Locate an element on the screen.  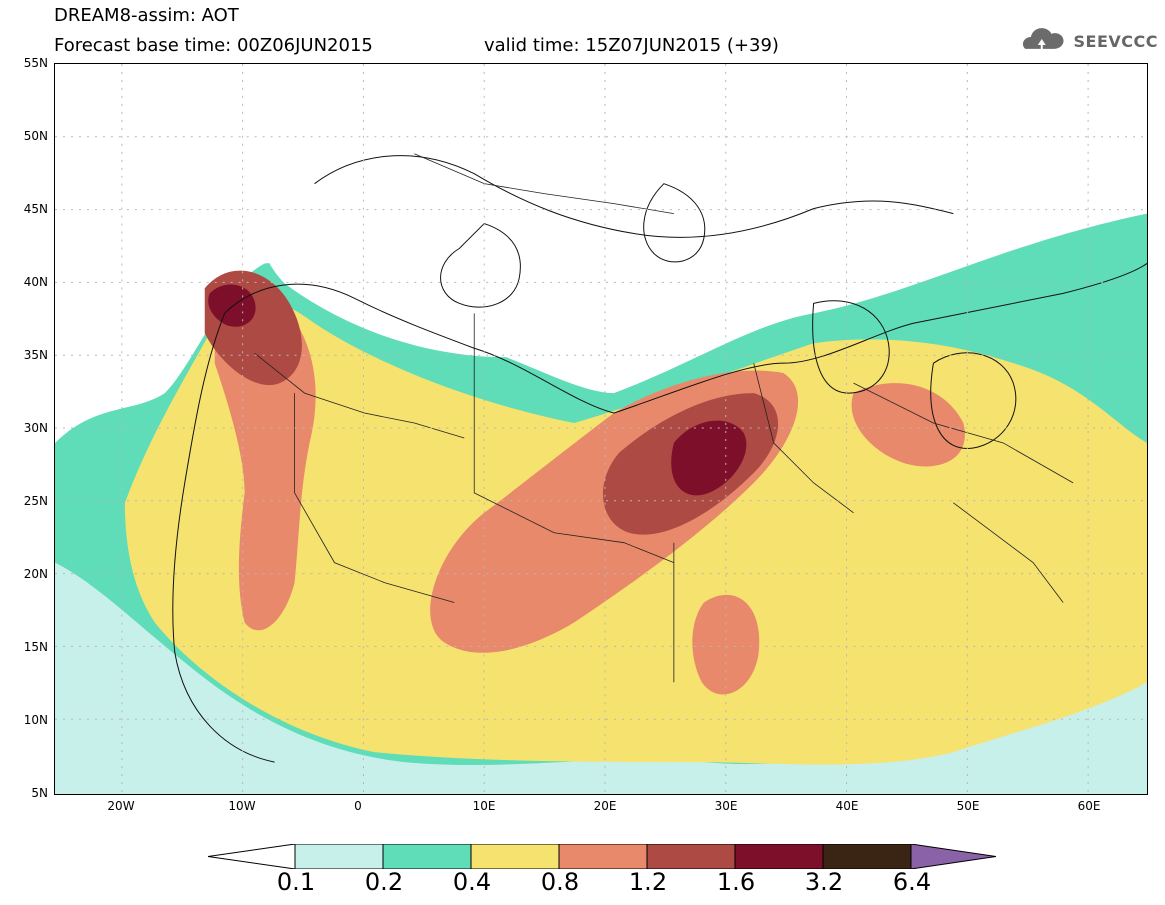
lat-label-5n: 5N is located at coordinates (39, 793).